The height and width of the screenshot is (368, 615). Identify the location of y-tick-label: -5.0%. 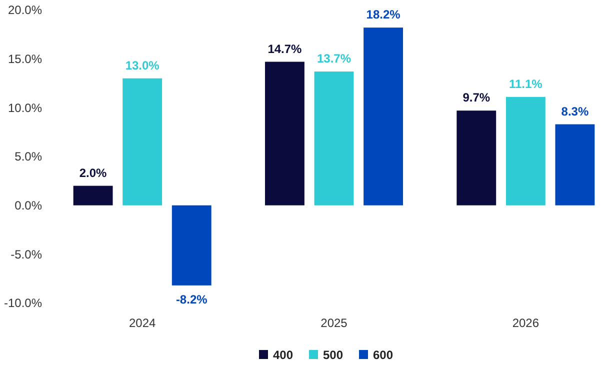
(26, 254).